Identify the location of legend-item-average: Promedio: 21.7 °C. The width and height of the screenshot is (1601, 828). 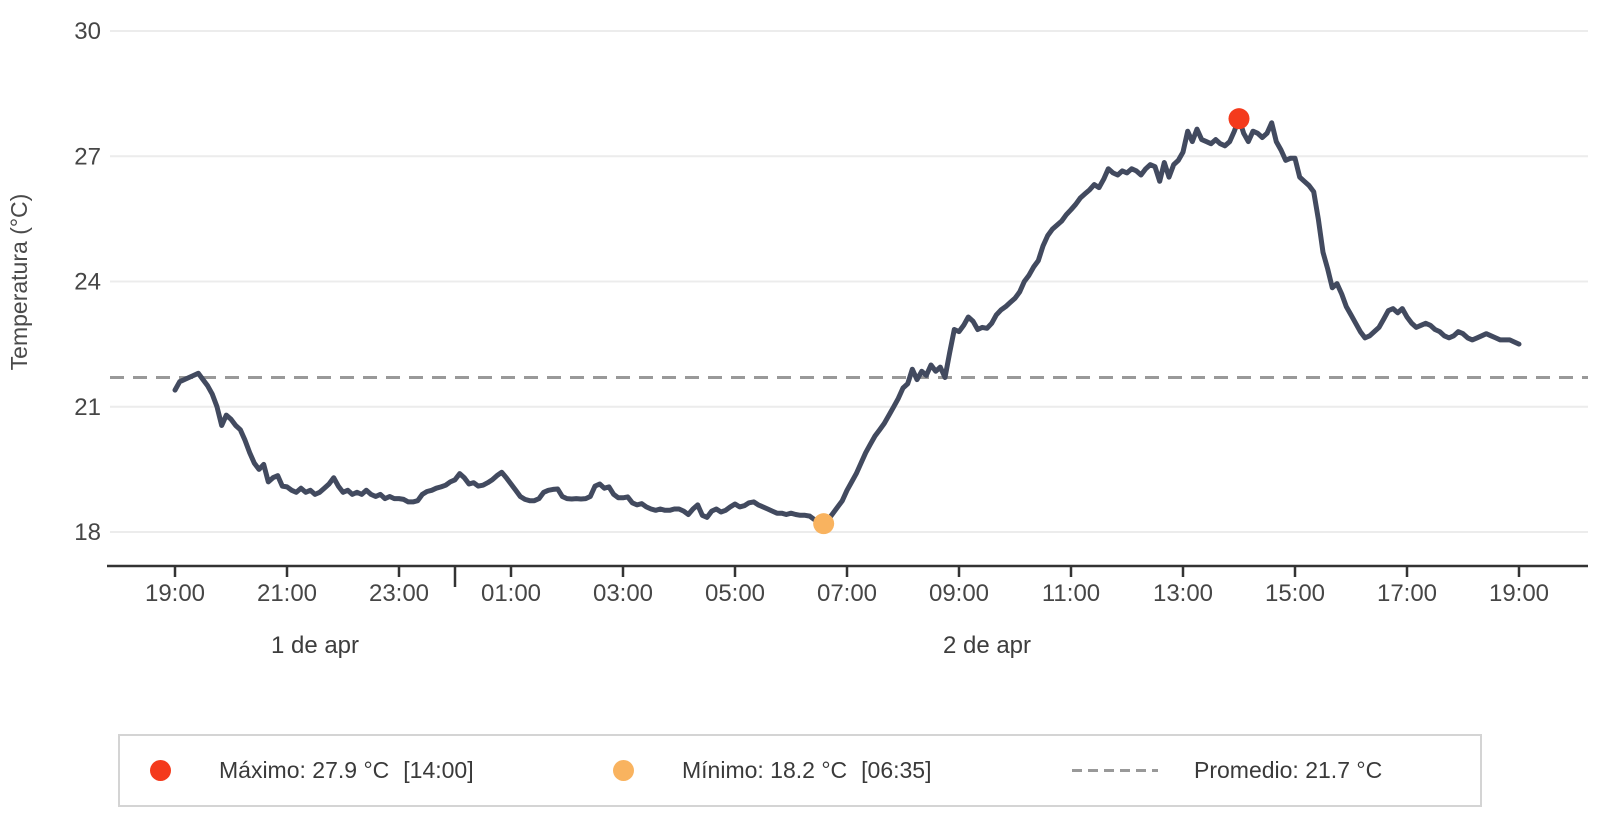
(1227, 770).